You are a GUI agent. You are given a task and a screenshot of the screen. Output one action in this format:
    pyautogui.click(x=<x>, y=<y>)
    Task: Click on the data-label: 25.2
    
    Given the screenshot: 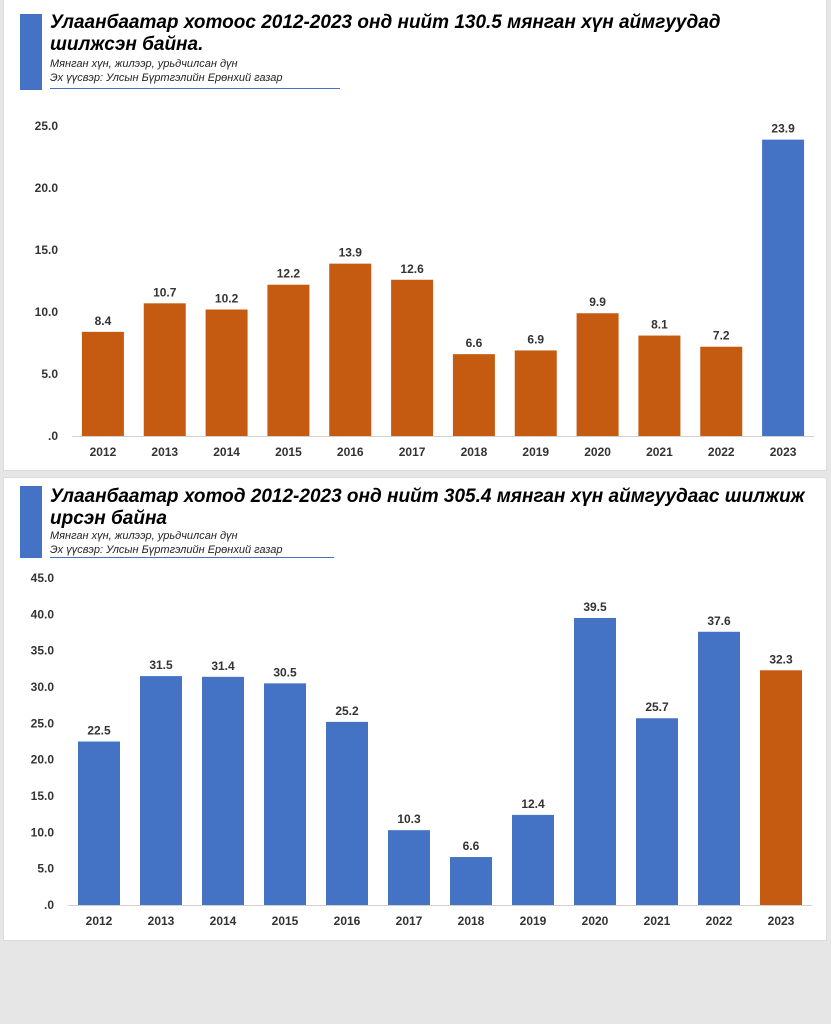 What is the action you would take?
    pyautogui.click(x=347, y=711)
    